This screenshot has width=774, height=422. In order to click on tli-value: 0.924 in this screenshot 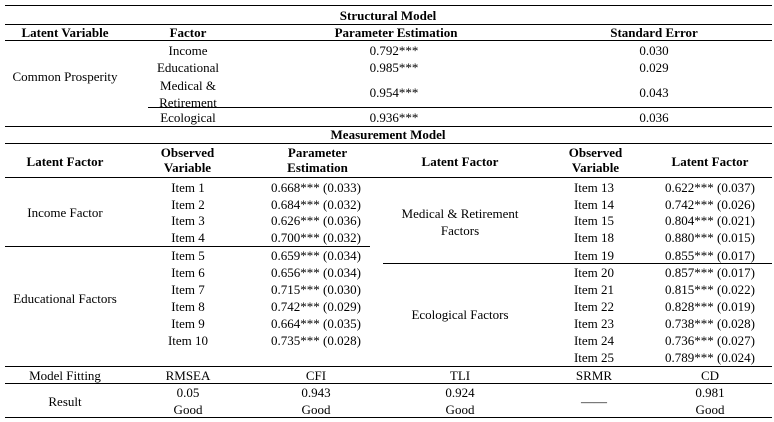, I will do `click(460, 392)`.